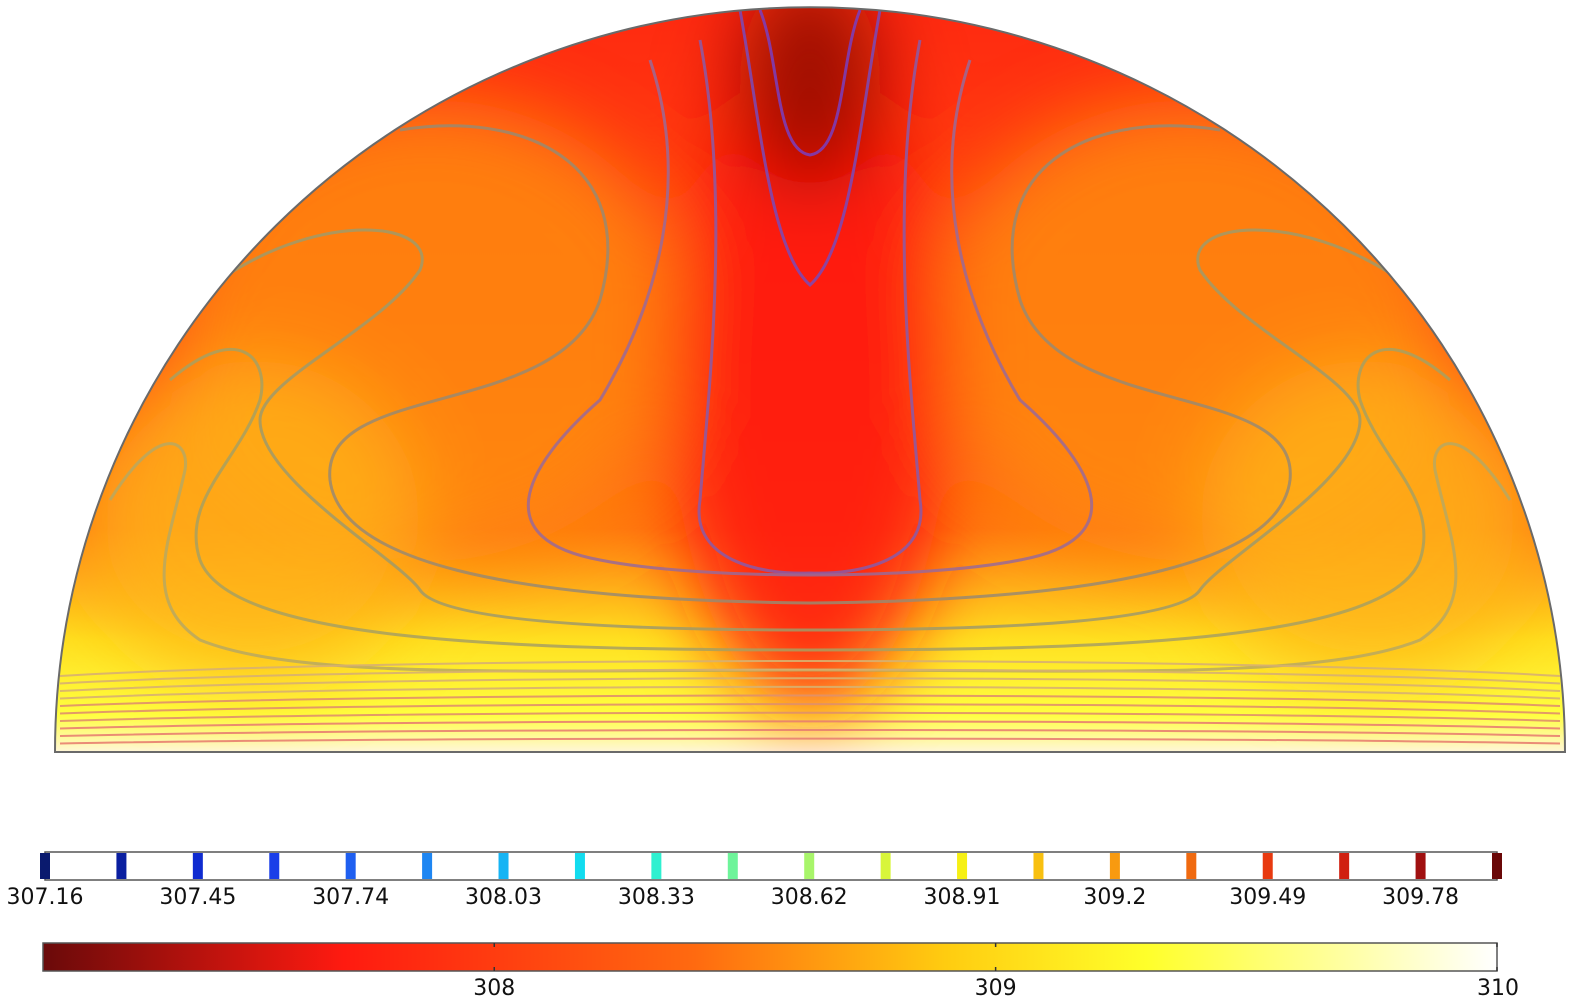 The height and width of the screenshot is (1005, 1575). What do you see at coordinates (1498, 988) in the screenshot?
I see `color-legend-tick-label: 310` at bounding box center [1498, 988].